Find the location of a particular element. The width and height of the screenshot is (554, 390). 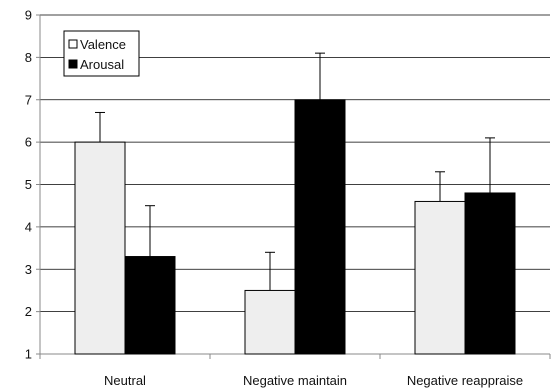

legend-swatch-arousal is located at coordinates (73, 64).